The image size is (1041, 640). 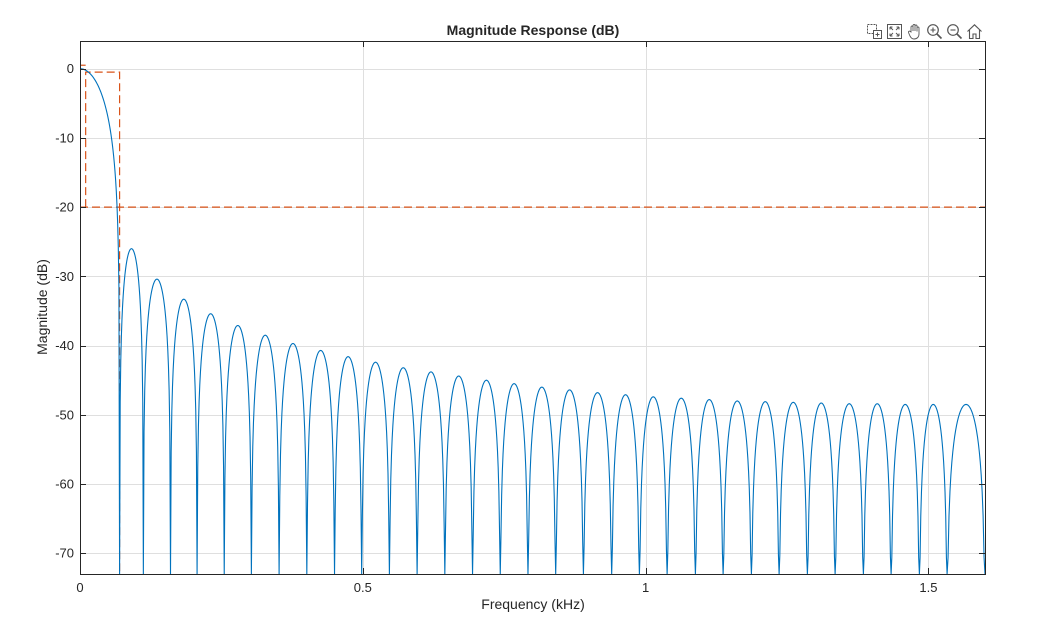 I want to click on zoom-in-button, so click(x=934, y=31).